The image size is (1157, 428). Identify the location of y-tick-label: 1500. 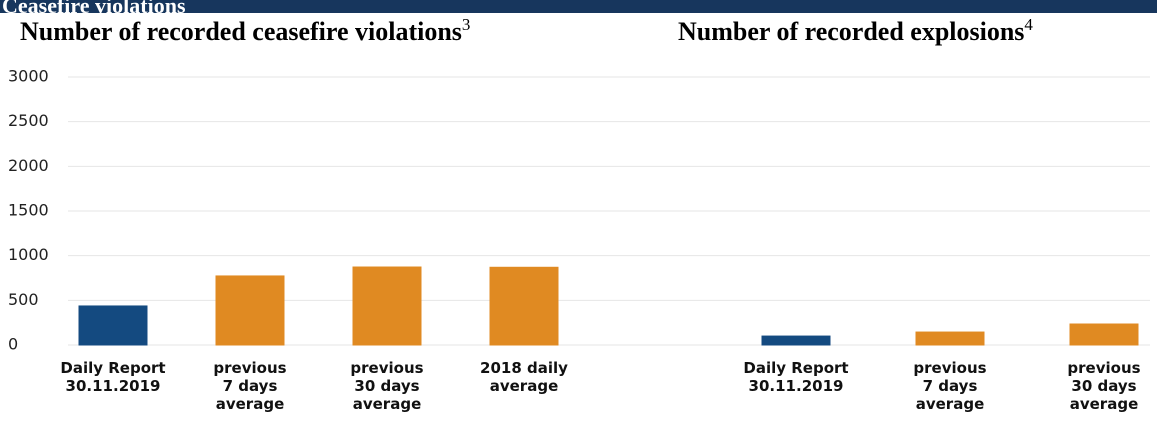
(28, 210).